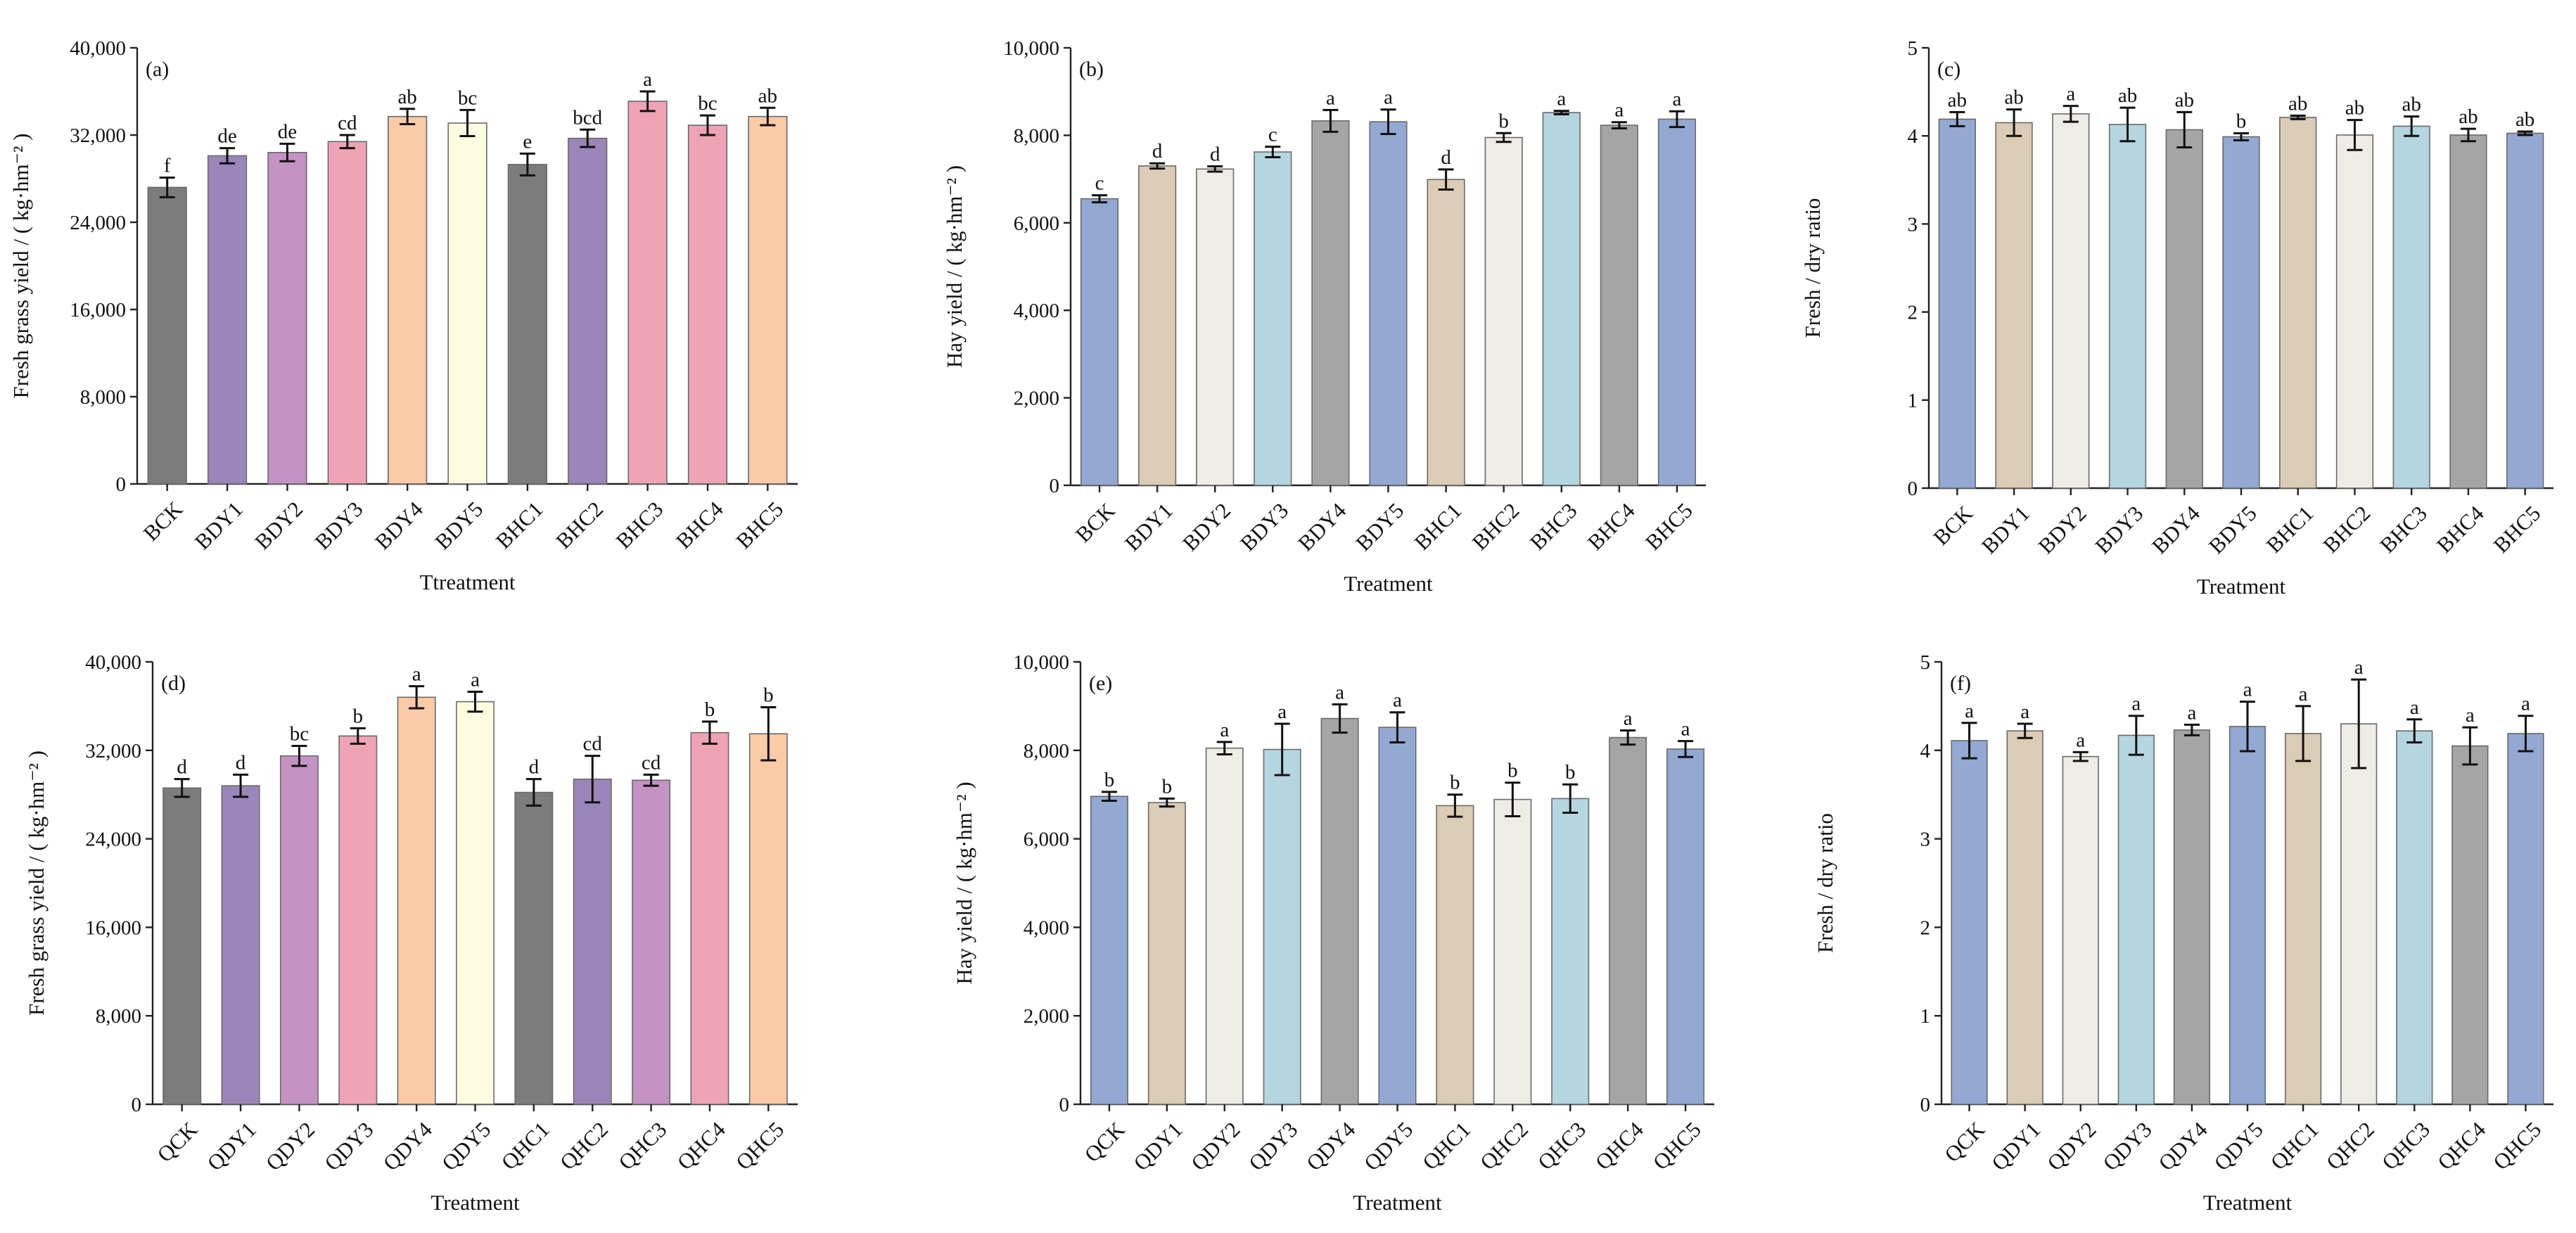  What do you see at coordinates (2024, 918) in the screenshot?
I see `bar-QDY1` at bounding box center [2024, 918].